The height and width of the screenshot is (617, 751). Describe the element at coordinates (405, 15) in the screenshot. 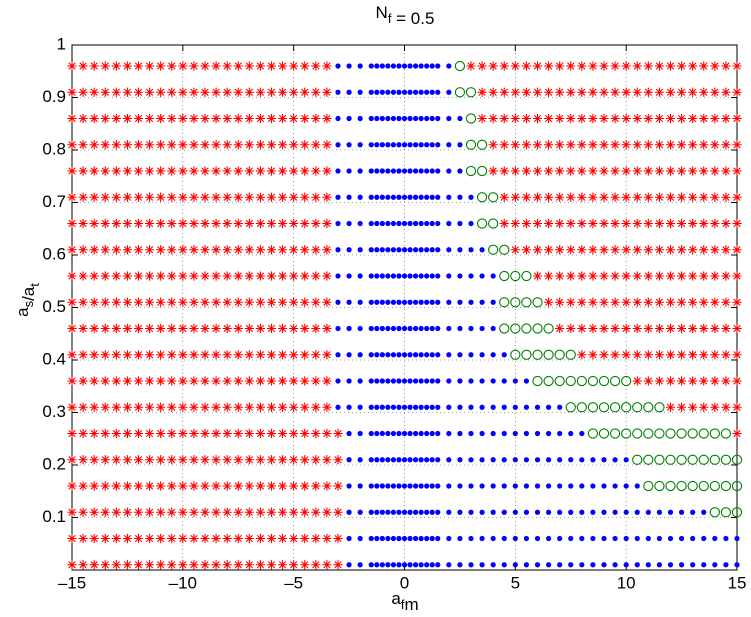

I see `chart-title: Nf = 0.5` at that location.